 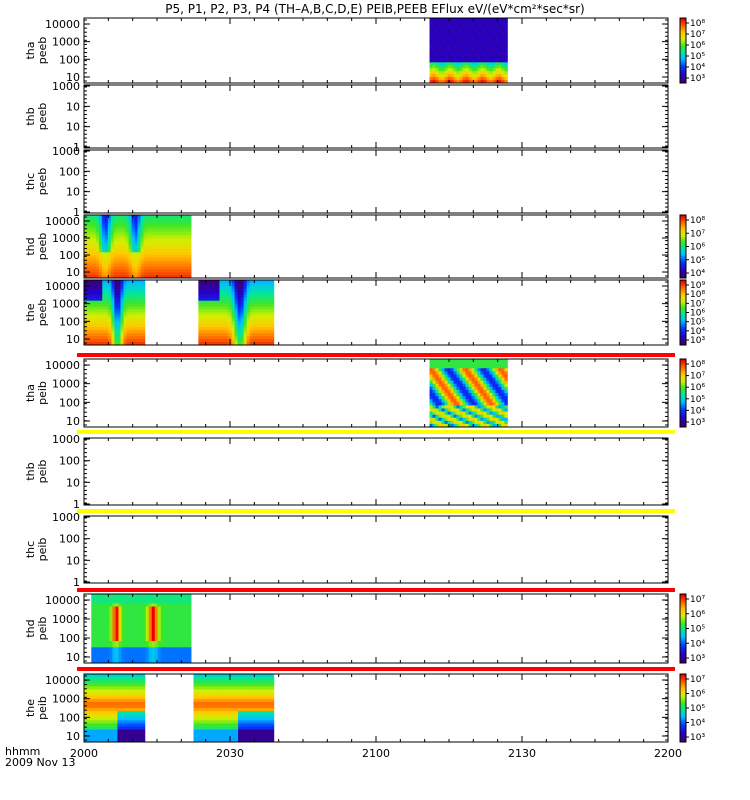 What do you see at coordinates (697, 295) in the screenshot?
I see `colorbar-tick-label: 10⁸` at bounding box center [697, 295].